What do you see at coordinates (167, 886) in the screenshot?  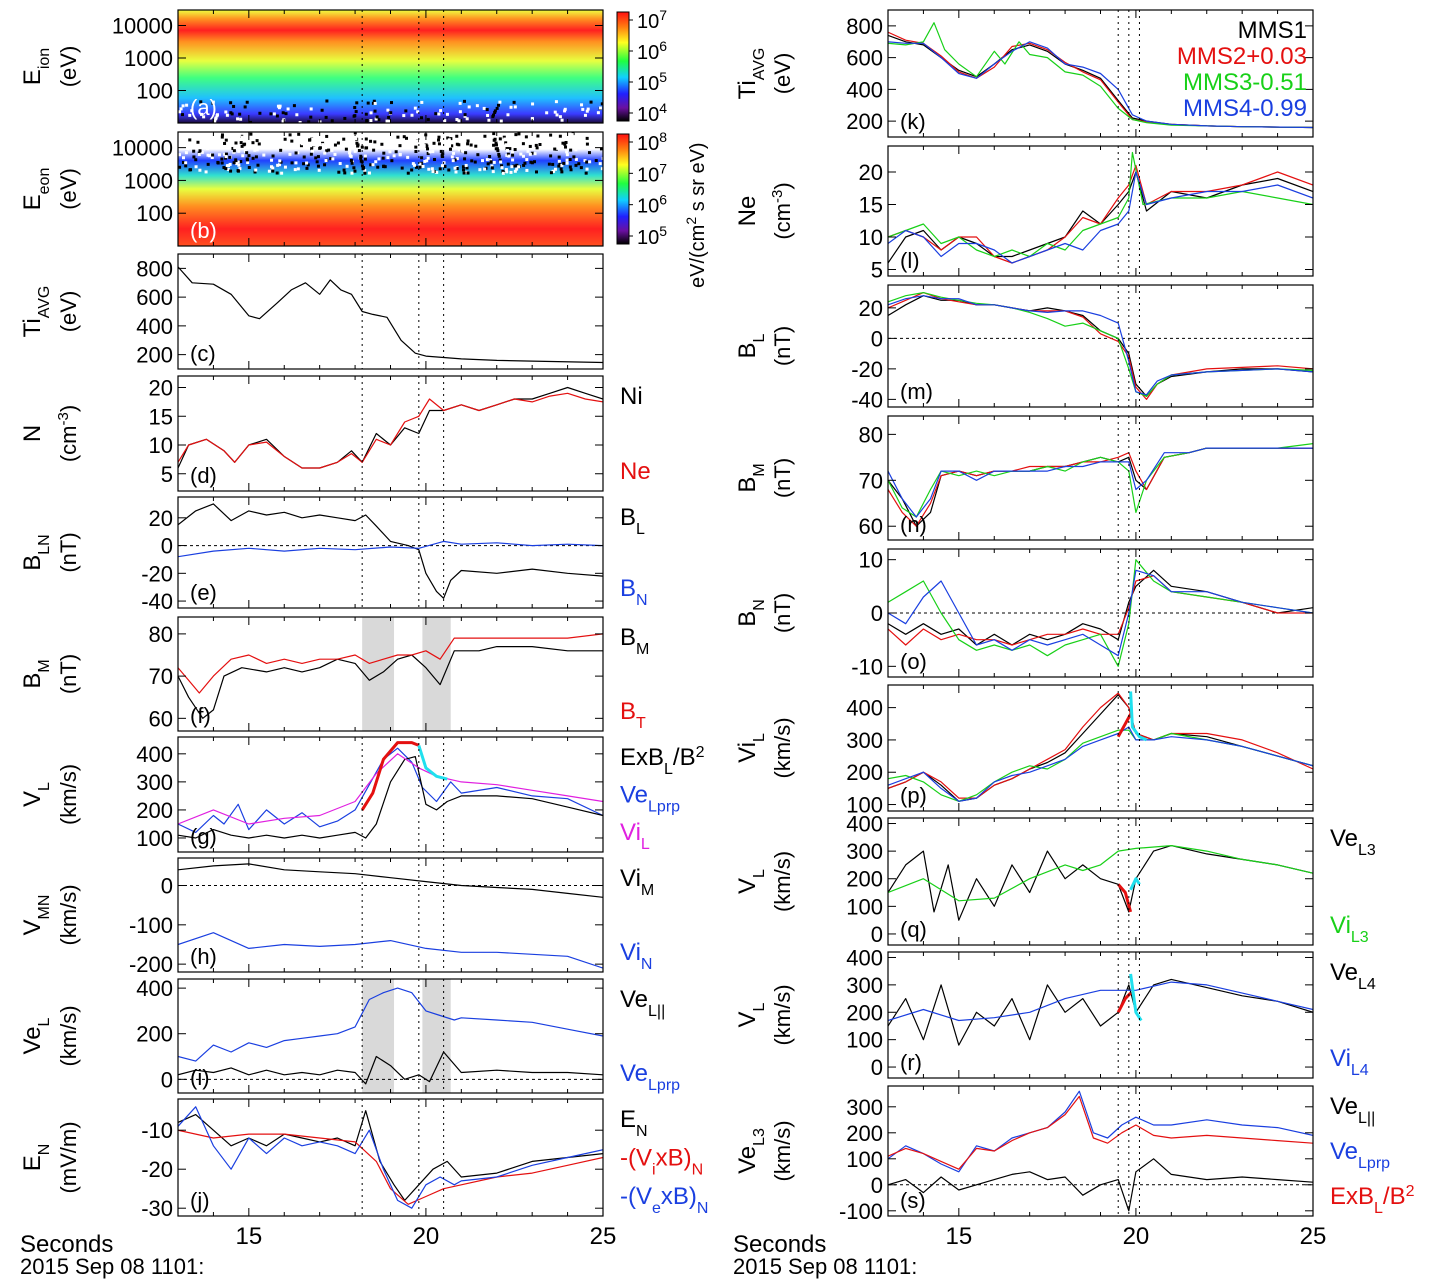 I see `y-tick-label: 0` at bounding box center [167, 886].